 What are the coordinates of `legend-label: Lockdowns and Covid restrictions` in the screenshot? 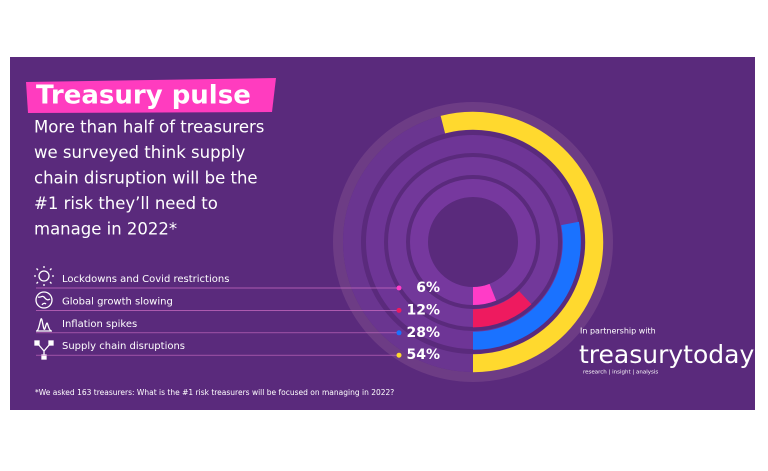 It's located at (145, 279).